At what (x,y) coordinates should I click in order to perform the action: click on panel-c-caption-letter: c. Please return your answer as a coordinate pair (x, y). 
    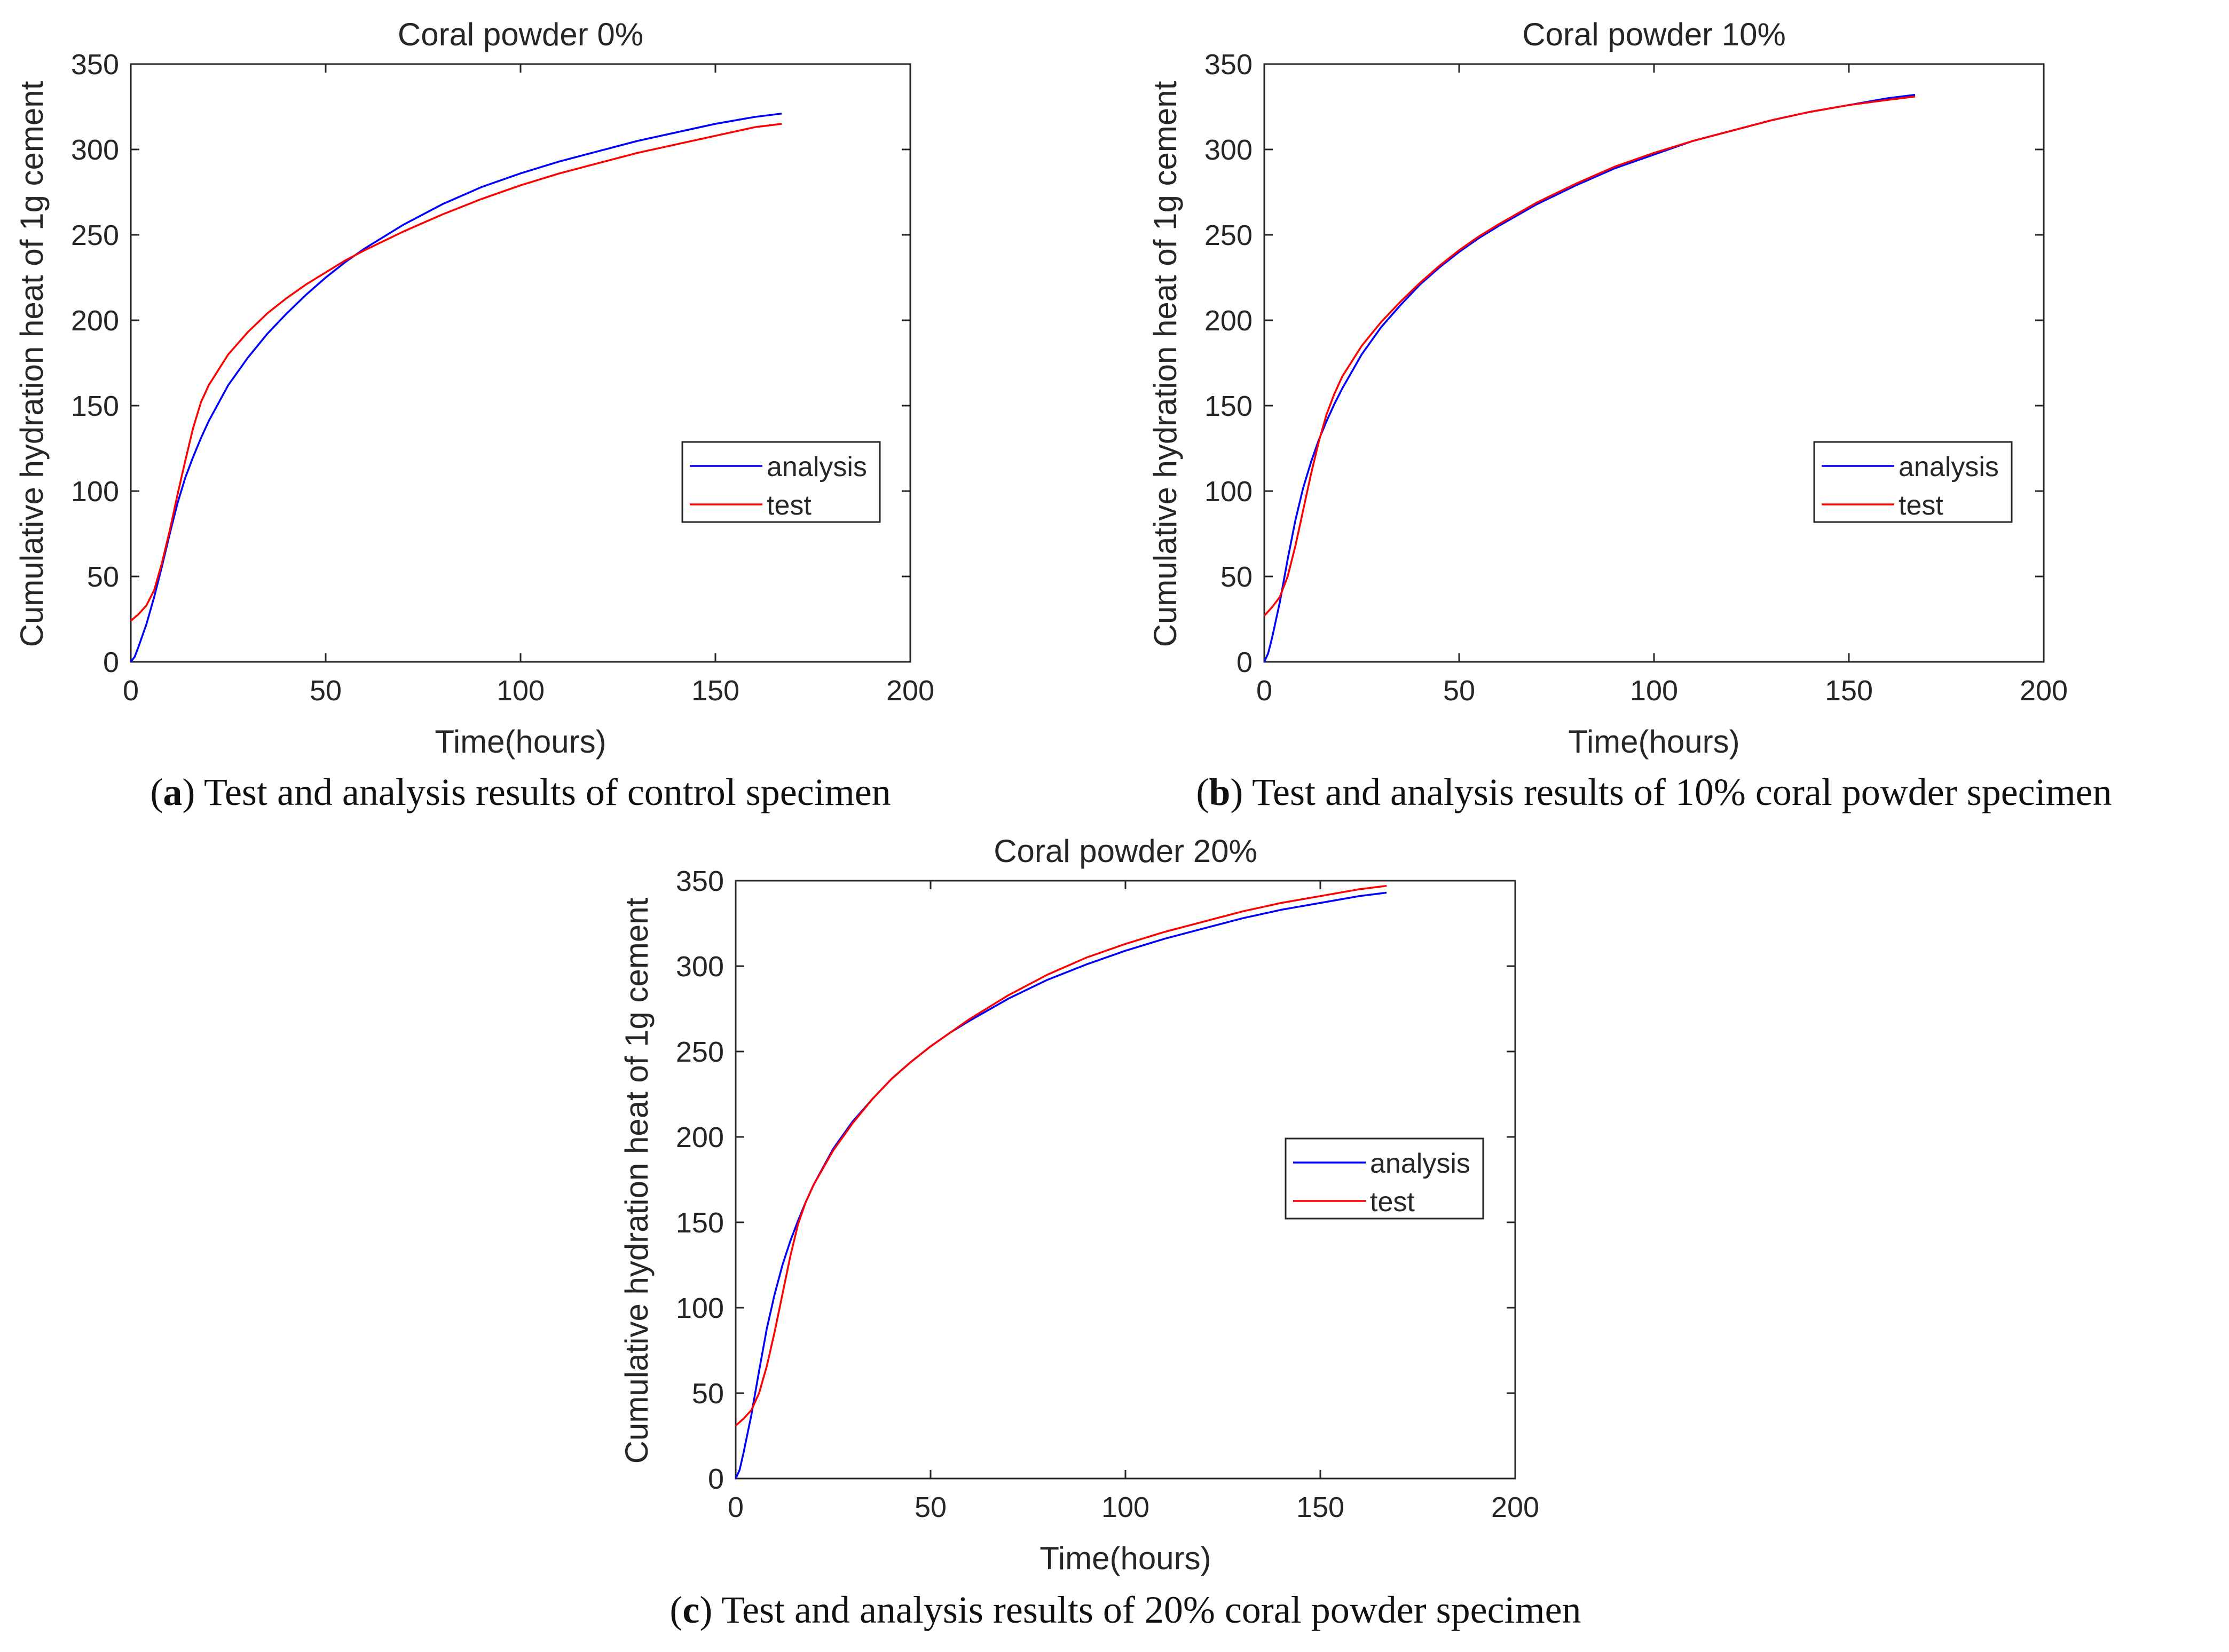
    Looking at the image, I should click on (690, 1609).